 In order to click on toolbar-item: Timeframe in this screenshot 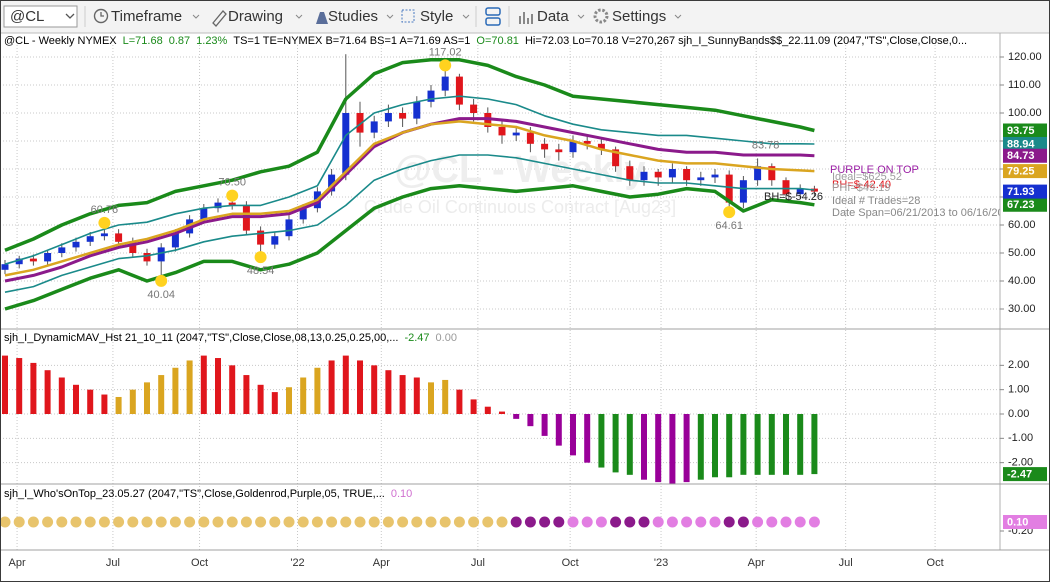, I will do `click(146, 16)`.